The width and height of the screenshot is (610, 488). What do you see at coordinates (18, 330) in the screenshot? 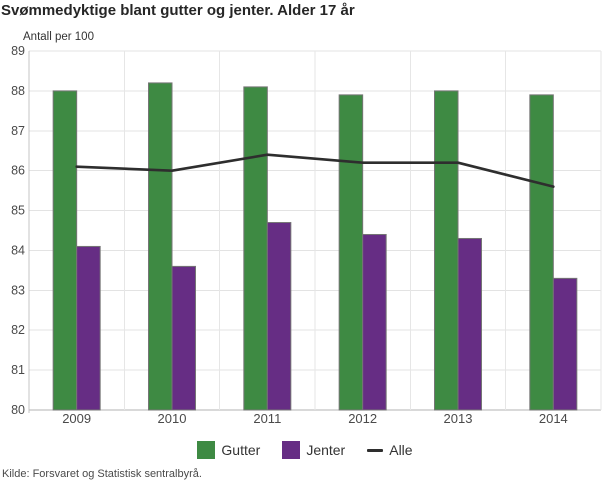
I see `y-tick-label-82: 82` at bounding box center [18, 330].